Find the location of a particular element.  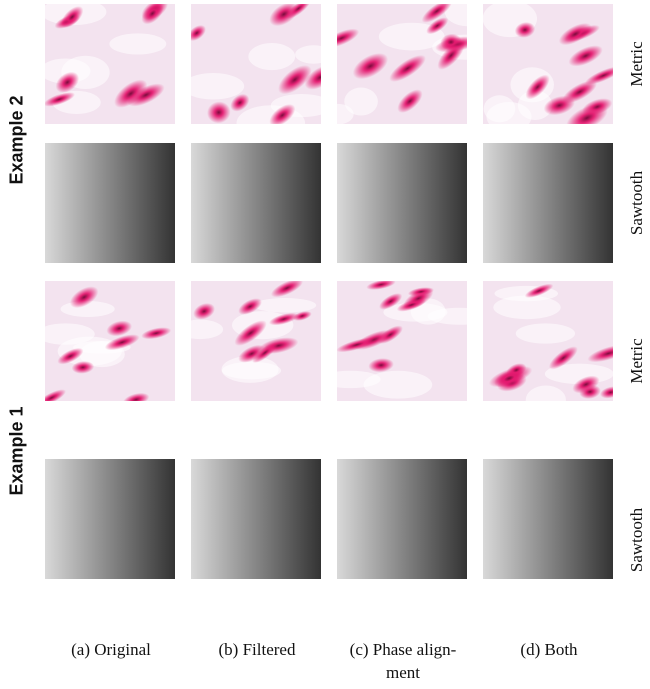

sawtooth-tile-both is located at coordinates (548, 203).